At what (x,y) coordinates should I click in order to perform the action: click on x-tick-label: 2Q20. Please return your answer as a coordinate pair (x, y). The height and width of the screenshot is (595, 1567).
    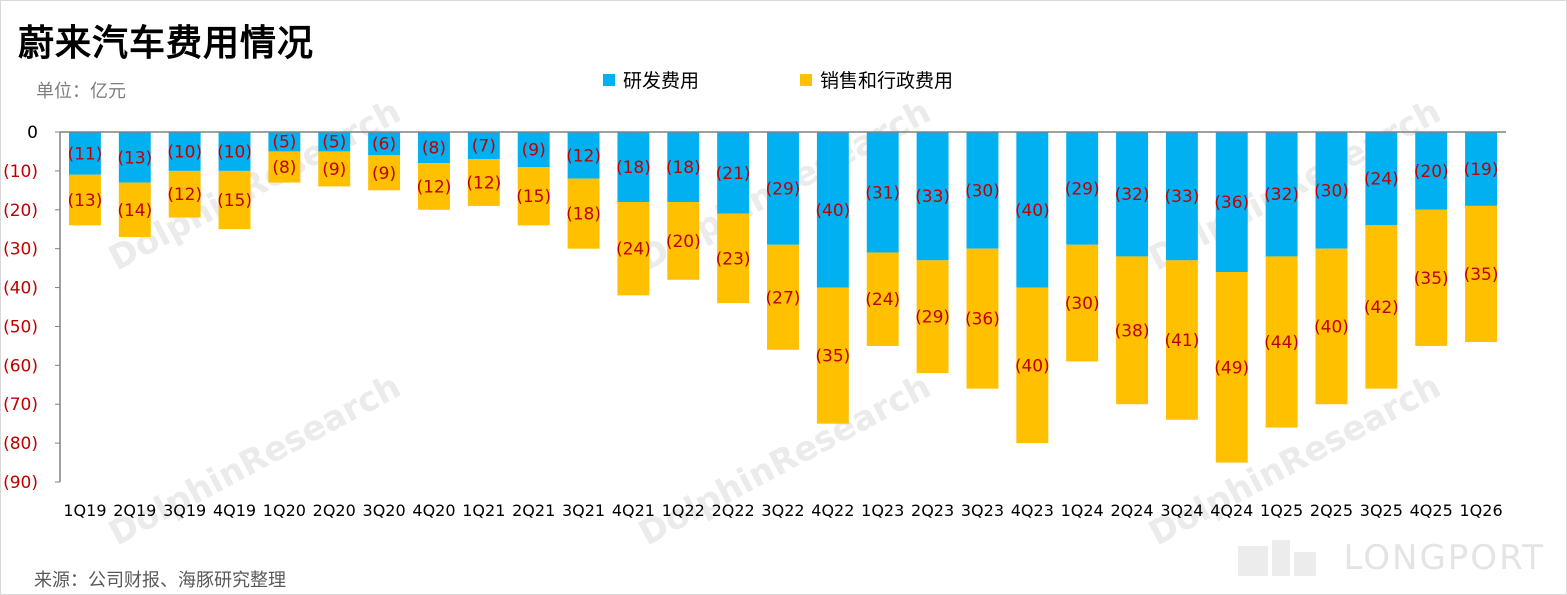
    Looking at the image, I should click on (334, 510).